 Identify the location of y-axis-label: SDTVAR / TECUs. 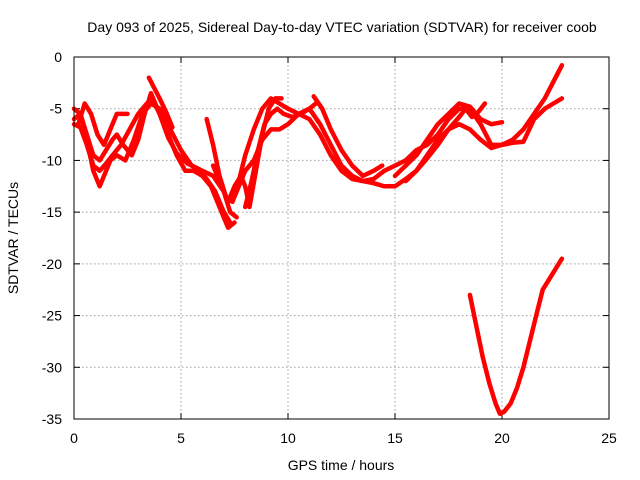
(13, 238).